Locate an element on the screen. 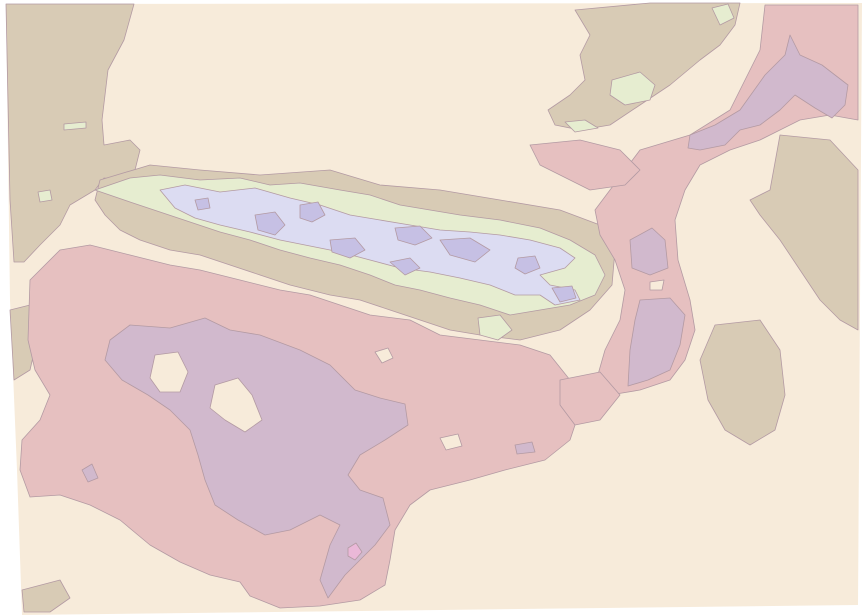 The height and width of the screenshot is (615, 867). hot-pink-peak is located at coordinates (355, 551).